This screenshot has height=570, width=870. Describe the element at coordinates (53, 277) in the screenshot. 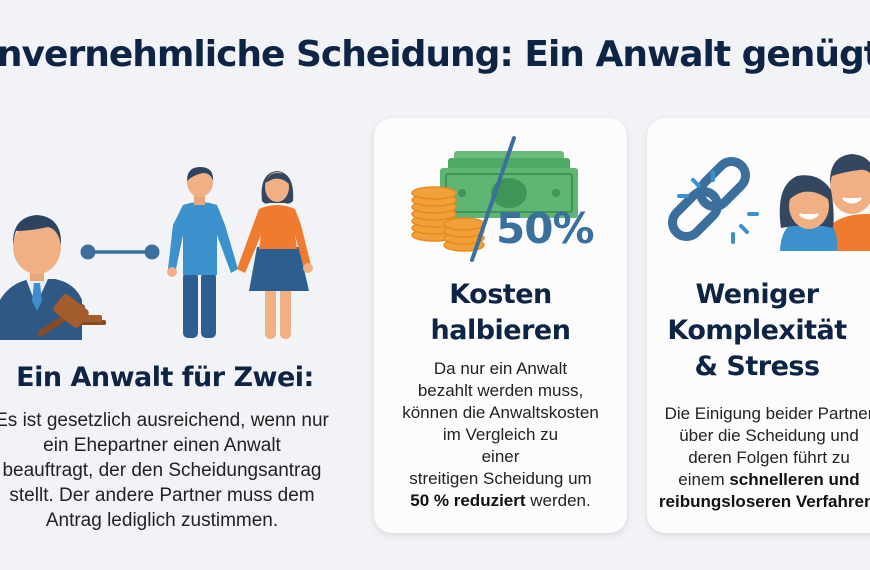

I see `lawyer-with-gavel-icon` at that location.